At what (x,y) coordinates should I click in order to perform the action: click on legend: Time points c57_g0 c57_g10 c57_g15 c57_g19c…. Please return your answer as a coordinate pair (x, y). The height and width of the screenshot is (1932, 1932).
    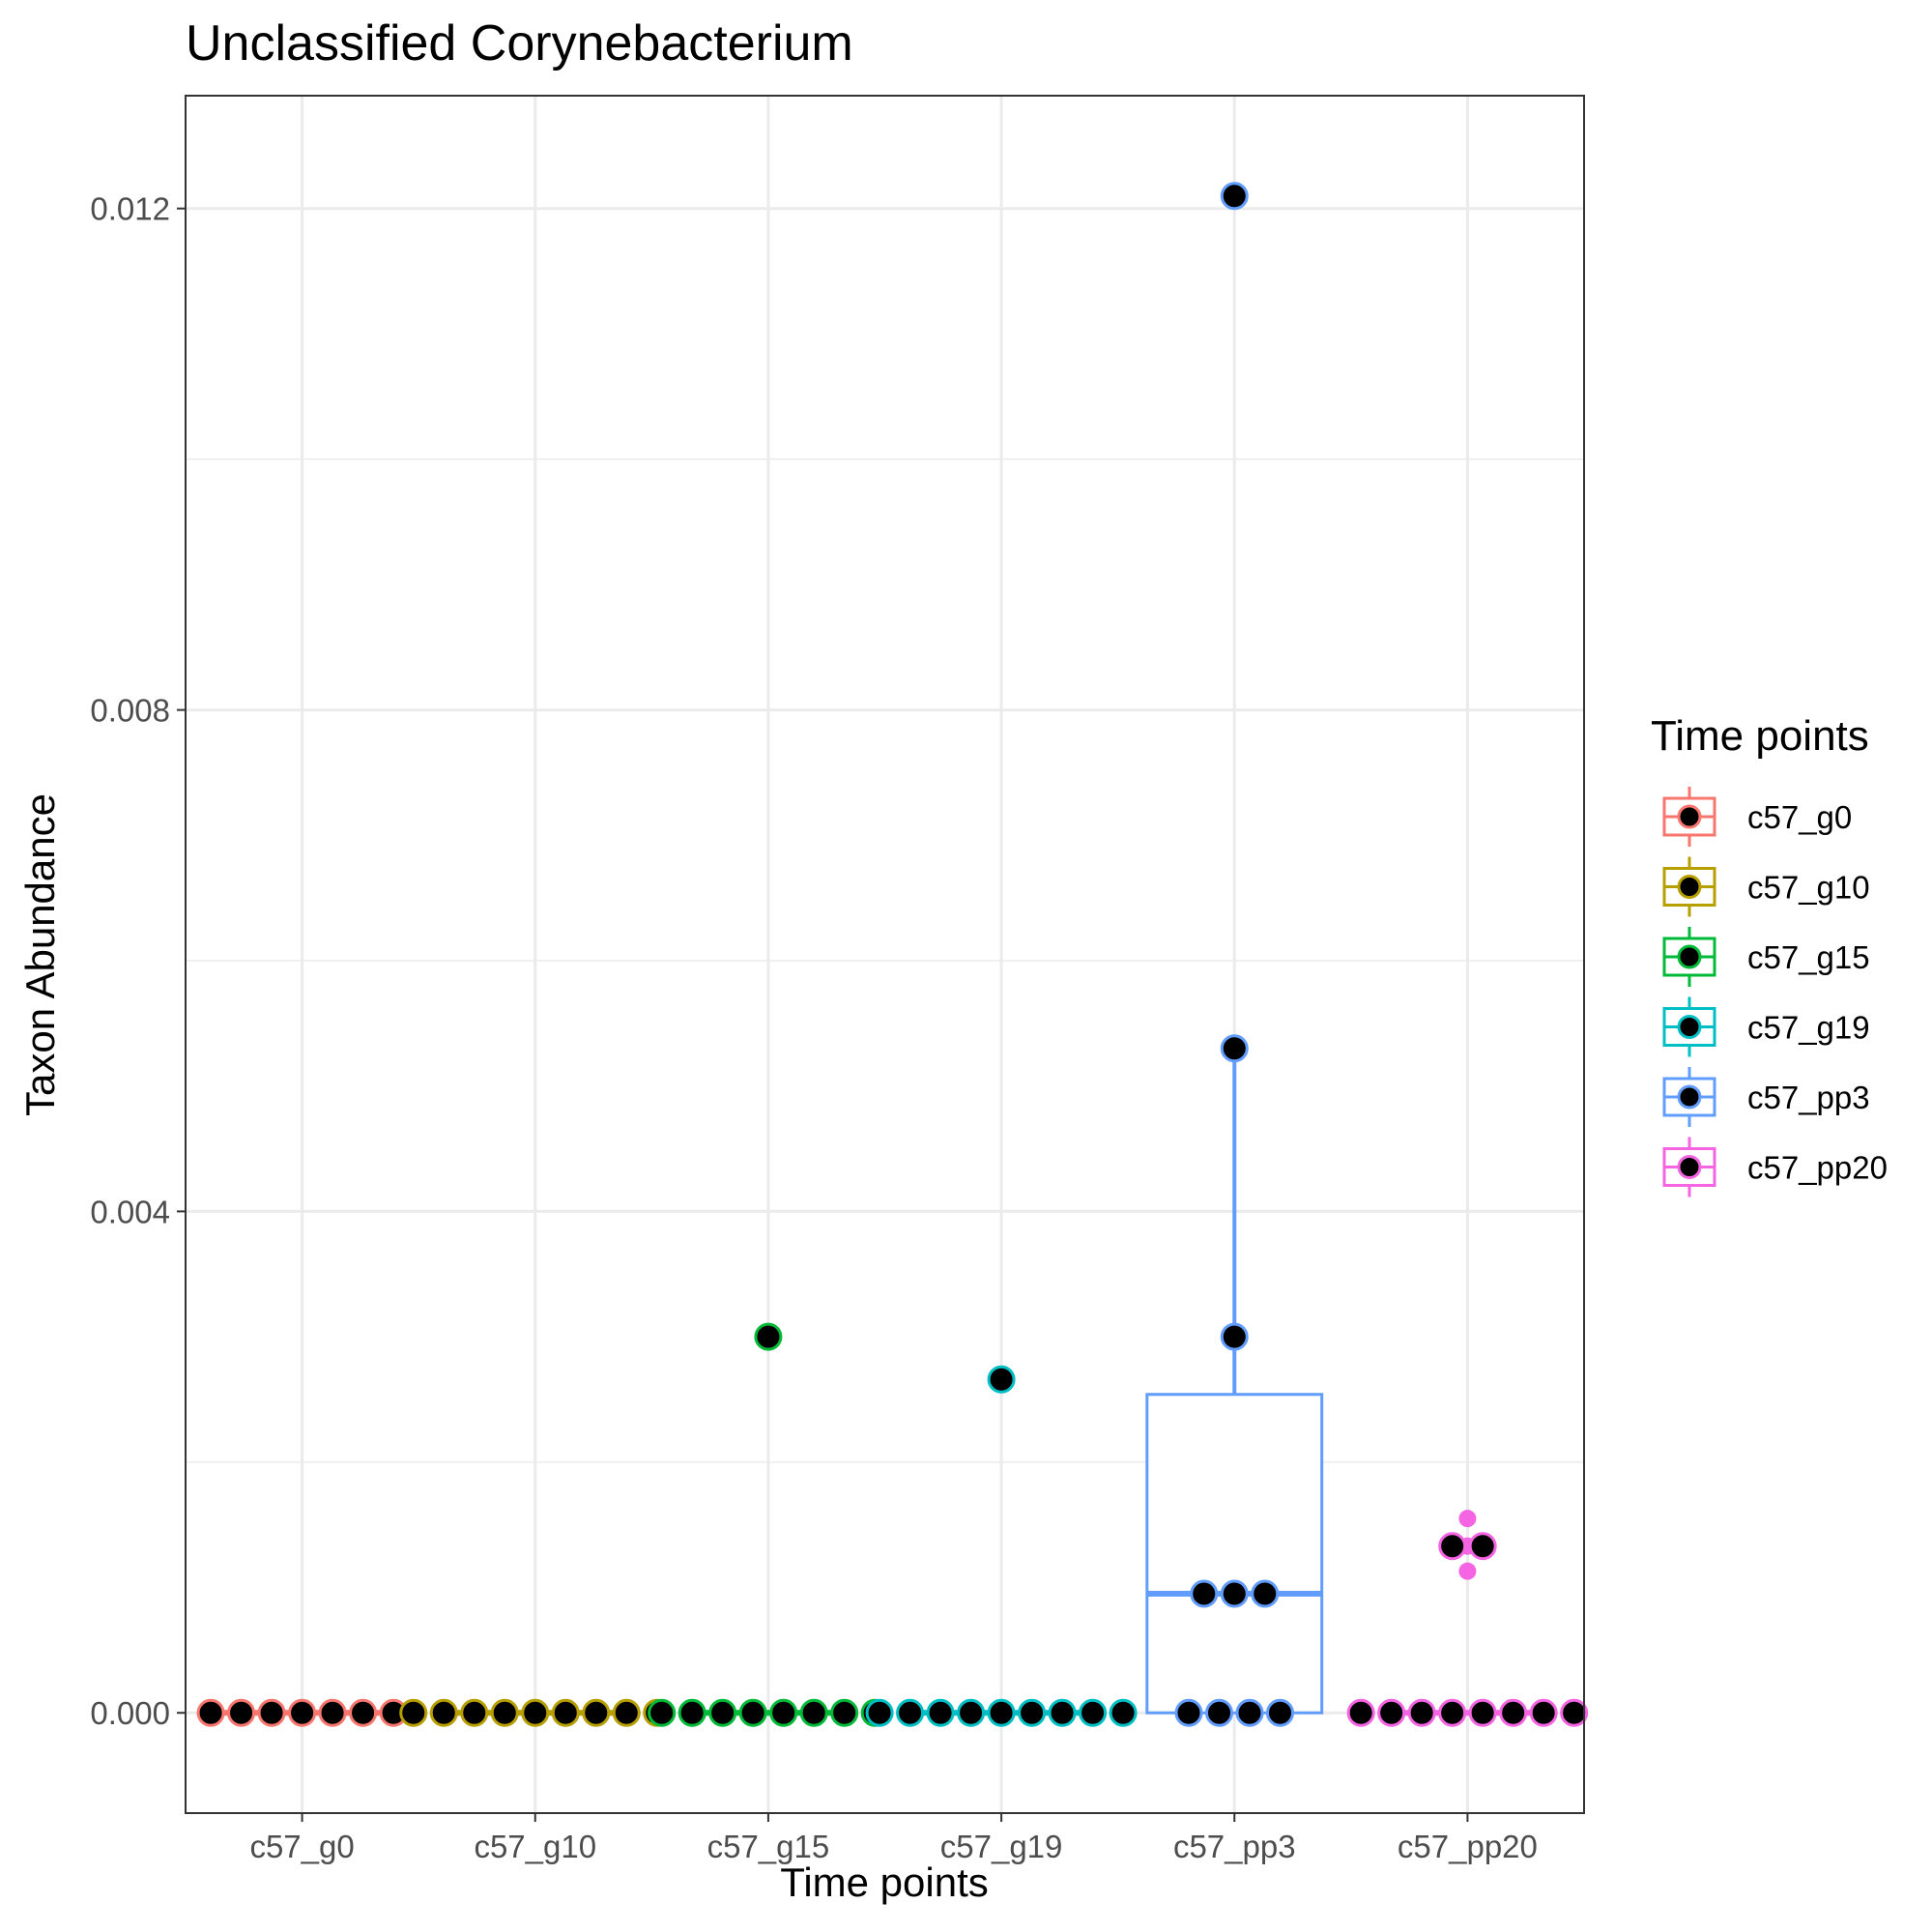
    Looking at the image, I should click on (1769, 954).